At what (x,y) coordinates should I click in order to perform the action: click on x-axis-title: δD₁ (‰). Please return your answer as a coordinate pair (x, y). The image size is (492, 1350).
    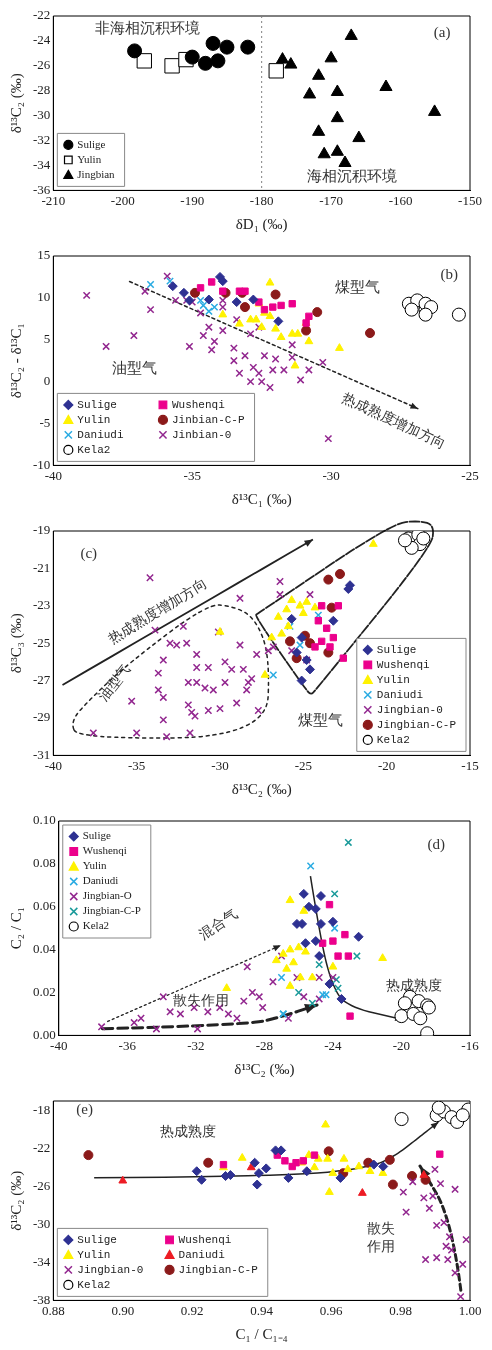
    Looking at the image, I should click on (261, 224).